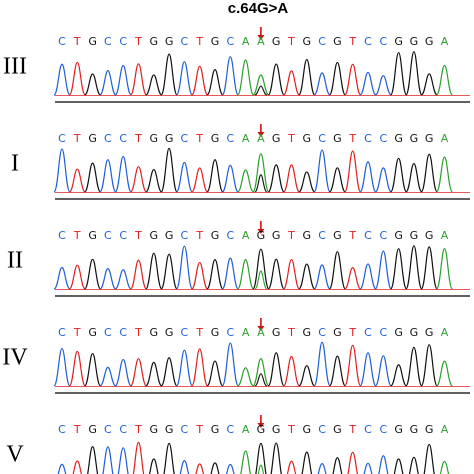  Describe the element at coordinates (258, 8) in the screenshot. I see `mutation-title: c.64G>A` at that location.